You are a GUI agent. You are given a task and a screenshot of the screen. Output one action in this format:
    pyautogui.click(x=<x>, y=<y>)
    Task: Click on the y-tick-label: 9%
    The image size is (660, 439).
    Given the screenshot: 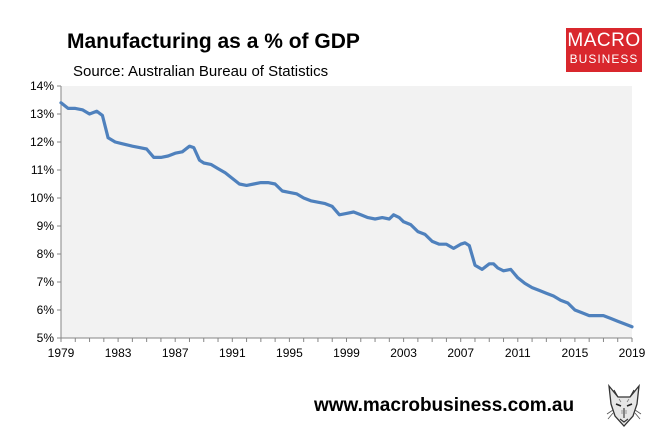 What is the action you would take?
    pyautogui.click(x=46, y=226)
    